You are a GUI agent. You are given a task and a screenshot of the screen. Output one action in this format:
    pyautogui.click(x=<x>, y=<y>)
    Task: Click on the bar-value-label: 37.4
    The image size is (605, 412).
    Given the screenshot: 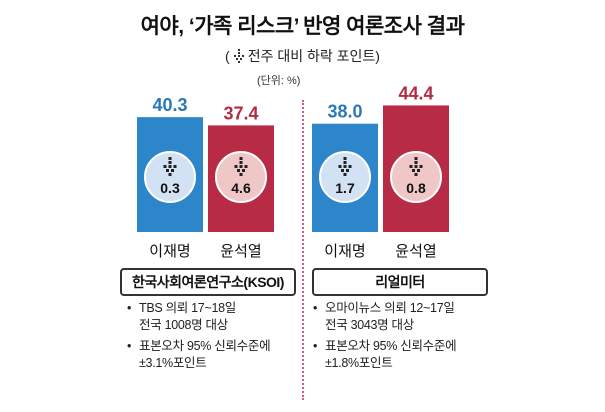 What is the action you would take?
    pyautogui.click(x=240, y=113)
    